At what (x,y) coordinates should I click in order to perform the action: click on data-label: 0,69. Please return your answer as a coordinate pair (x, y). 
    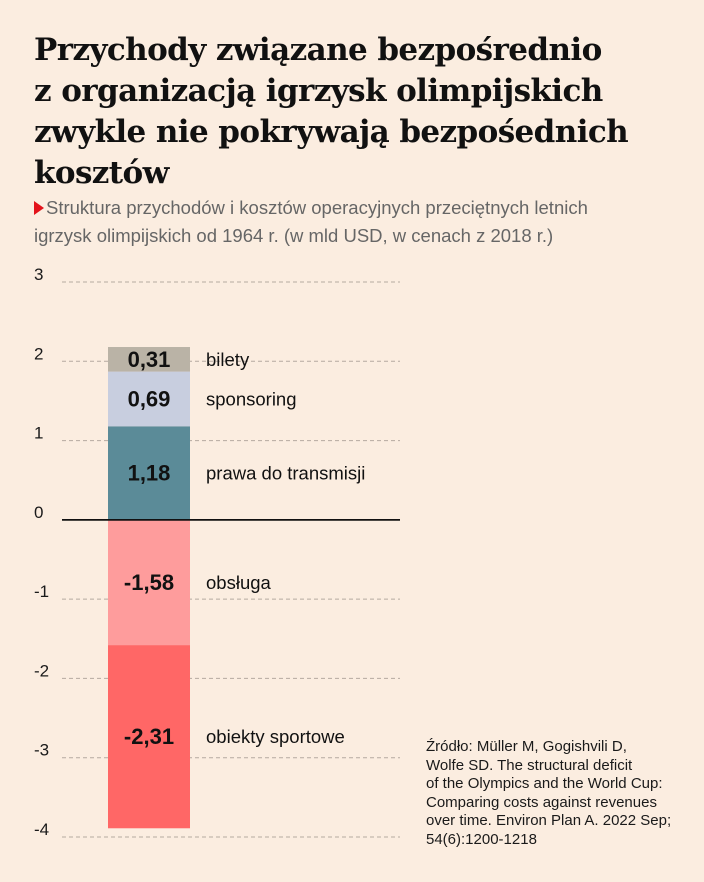
    Looking at the image, I should click on (149, 398).